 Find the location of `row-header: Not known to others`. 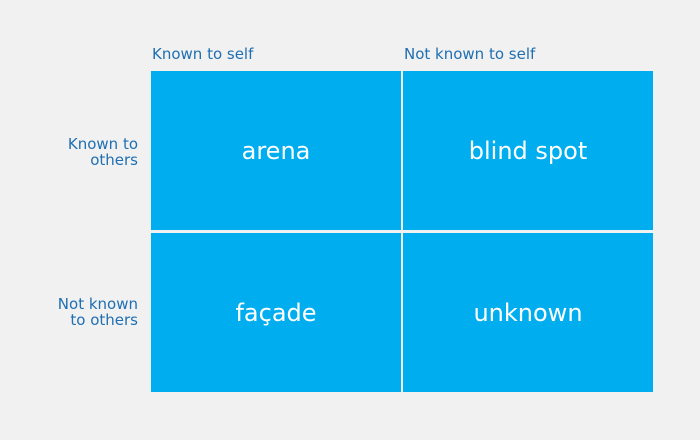

row-header: Not known to others is located at coordinates (73, 312).